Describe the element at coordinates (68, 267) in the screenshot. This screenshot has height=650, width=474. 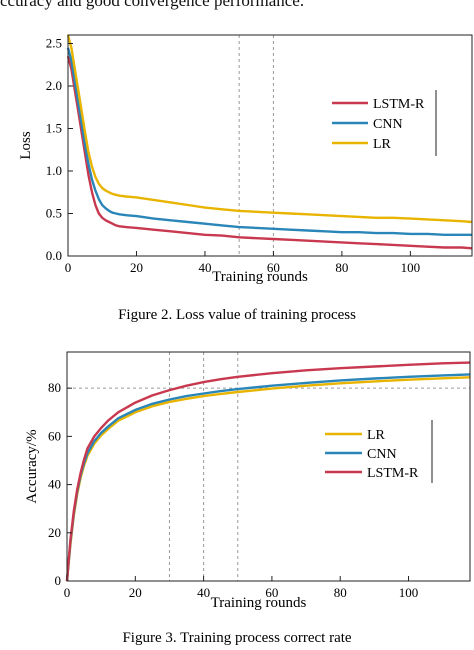
I see `chart2-xtick-label-0: 0` at that location.